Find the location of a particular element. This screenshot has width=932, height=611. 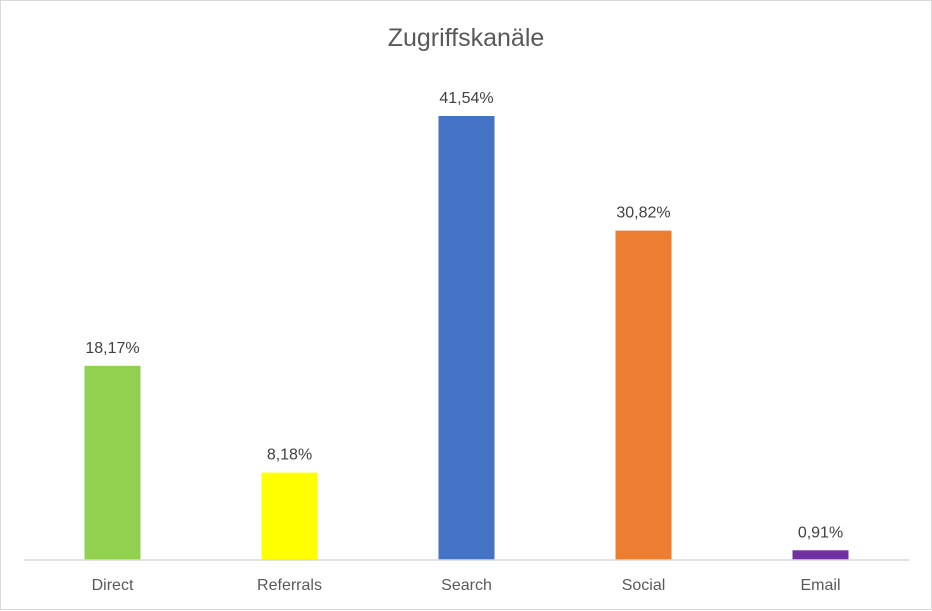

data-label-direct: 18,17% is located at coordinates (112, 348).